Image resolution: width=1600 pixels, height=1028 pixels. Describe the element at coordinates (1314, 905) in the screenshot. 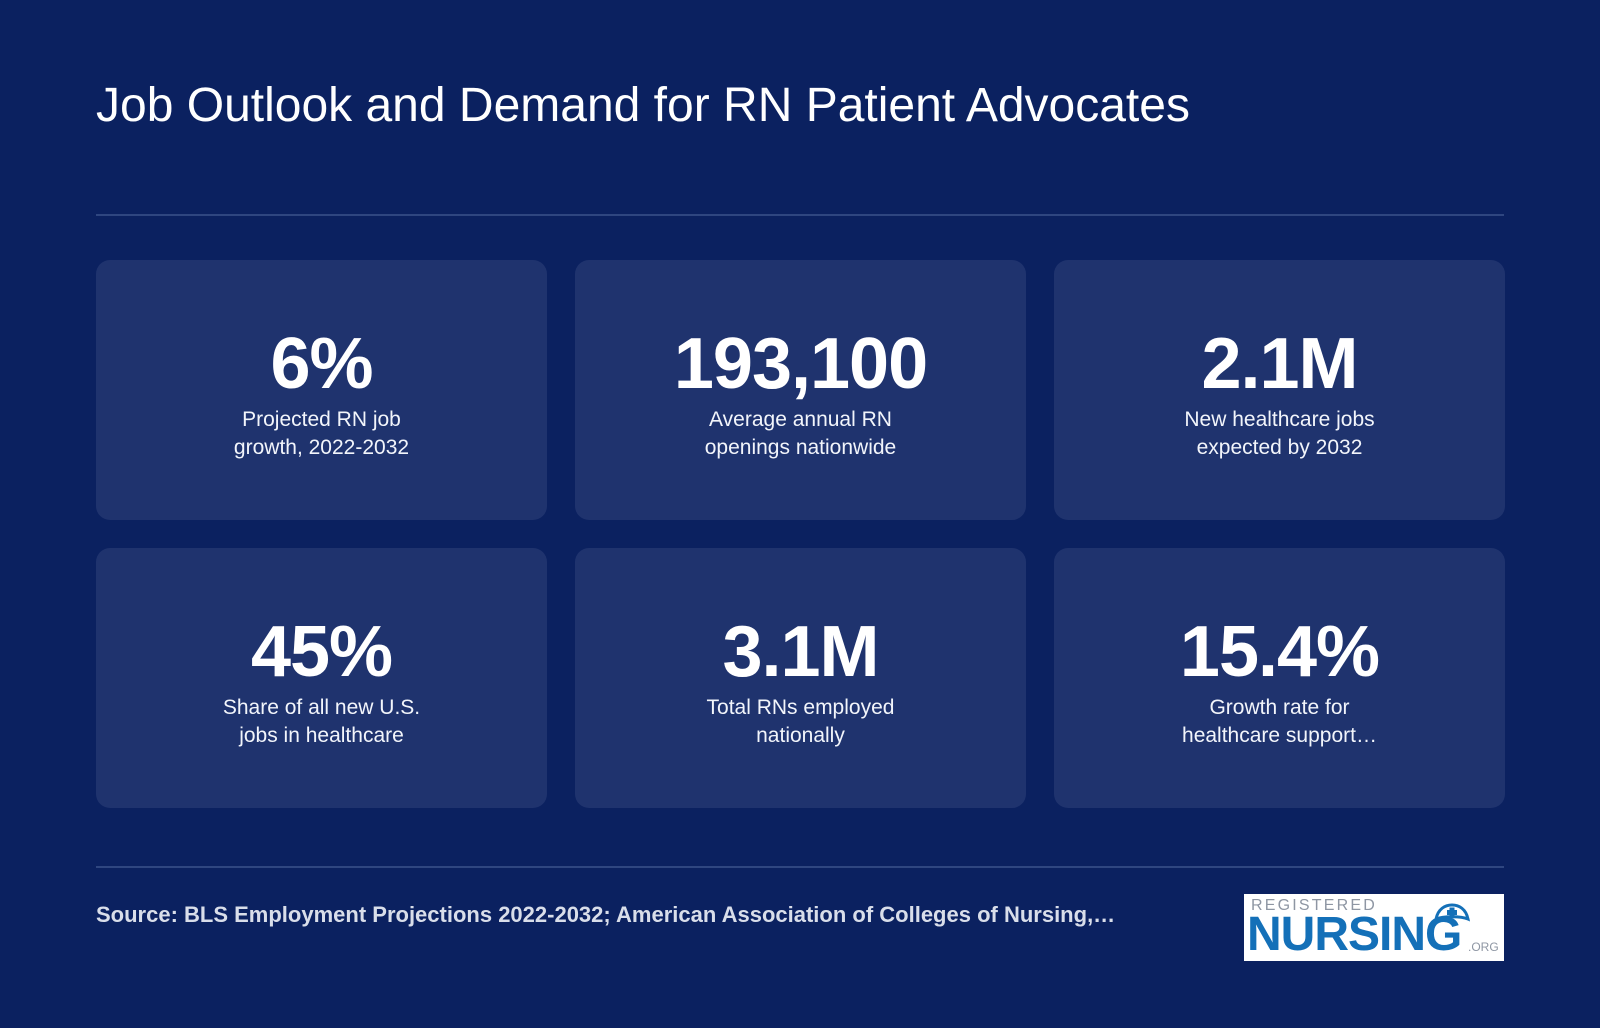

I see `logo-top-text: REGISTERED` at that location.